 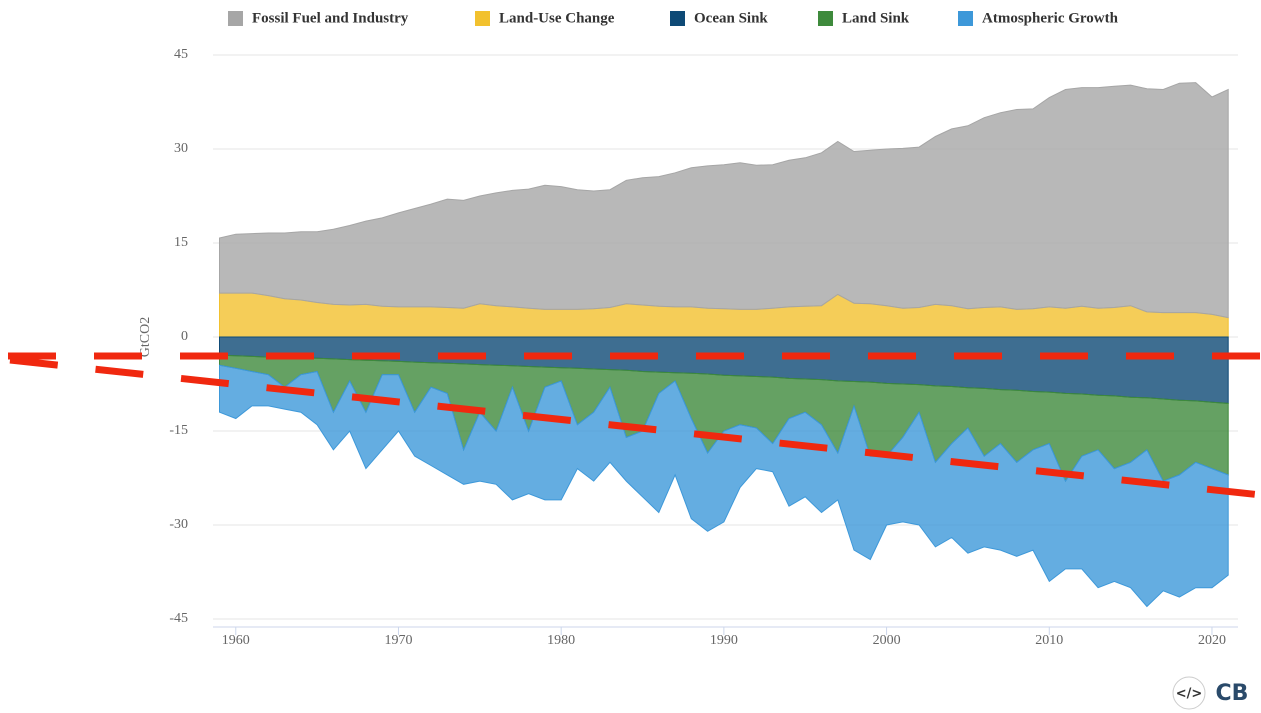 I want to click on y-axis-label: GtCO2, so click(x=145, y=337).